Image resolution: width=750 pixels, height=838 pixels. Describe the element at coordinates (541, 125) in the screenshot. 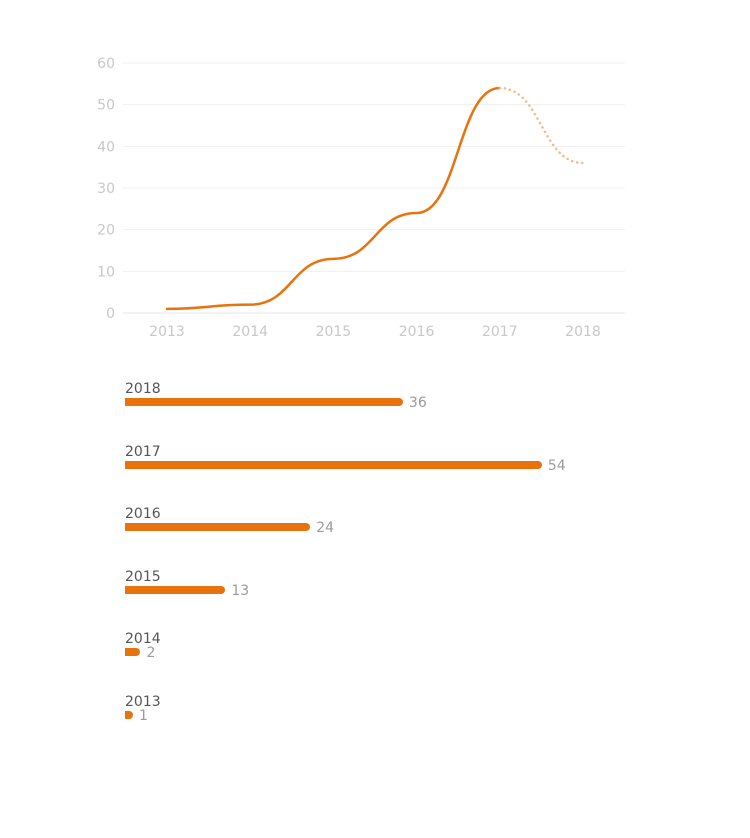

I see `series-line-projected` at that location.